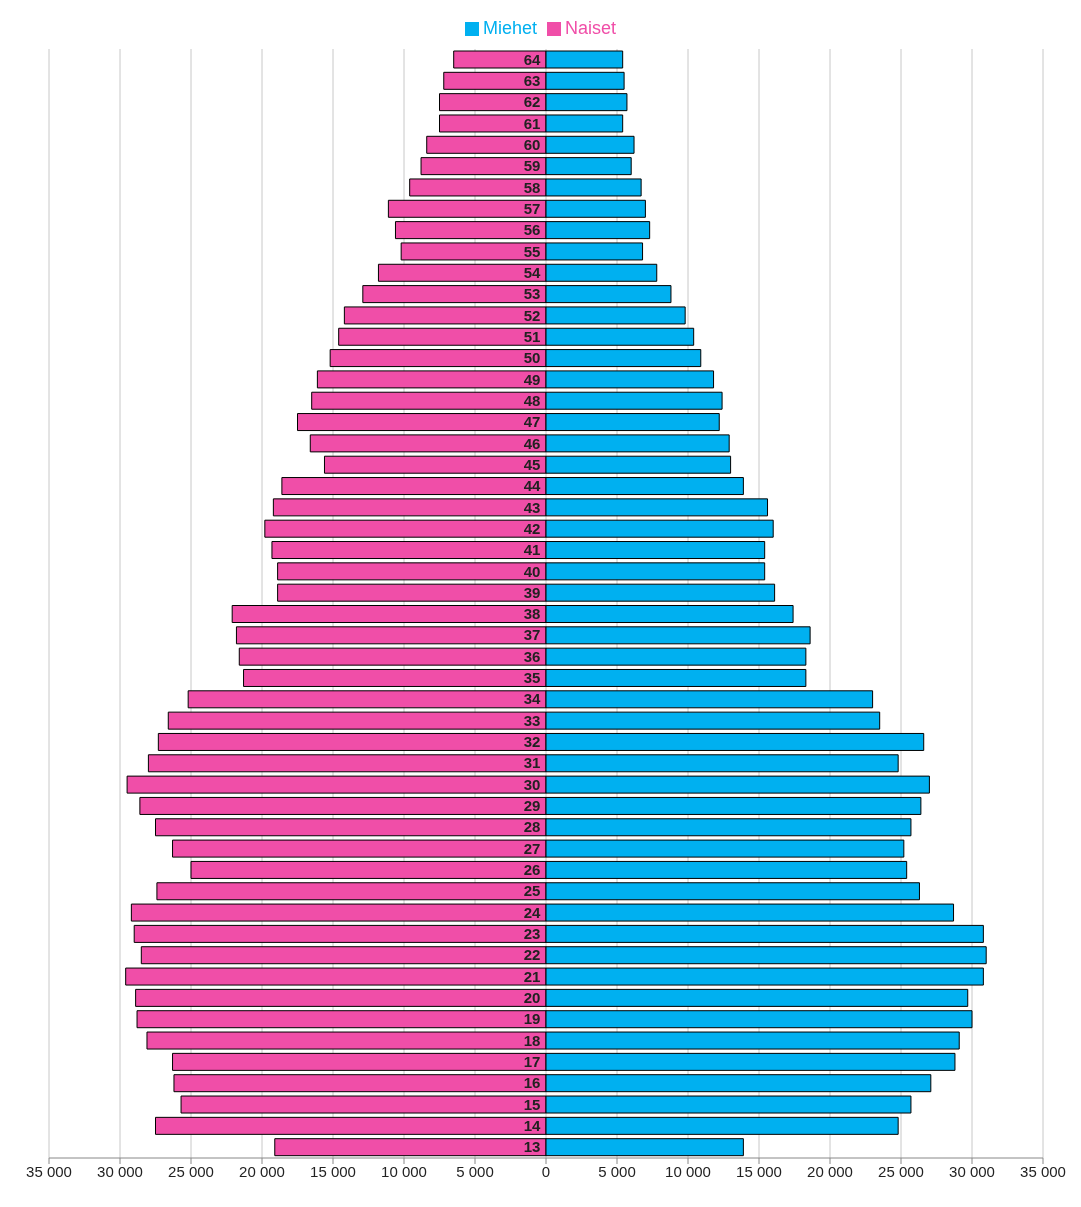 Image resolution: width=1081 pixels, height=1207 pixels. What do you see at coordinates (532, 208) in the screenshot?
I see `y-tick-label: 57` at bounding box center [532, 208].